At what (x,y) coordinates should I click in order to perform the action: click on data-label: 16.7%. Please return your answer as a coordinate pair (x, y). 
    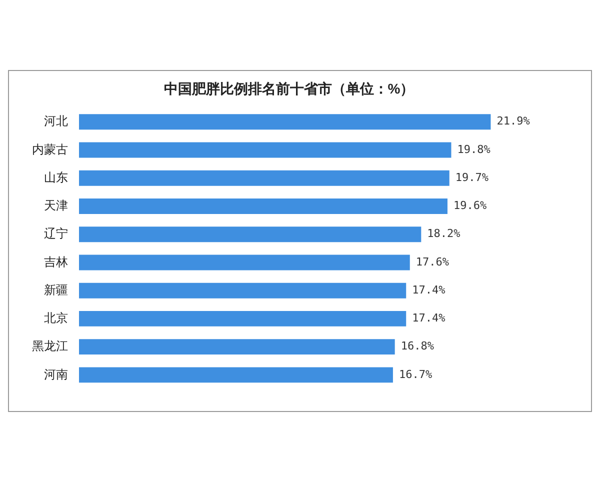
    Looking at the image, I should click on (415, 374).